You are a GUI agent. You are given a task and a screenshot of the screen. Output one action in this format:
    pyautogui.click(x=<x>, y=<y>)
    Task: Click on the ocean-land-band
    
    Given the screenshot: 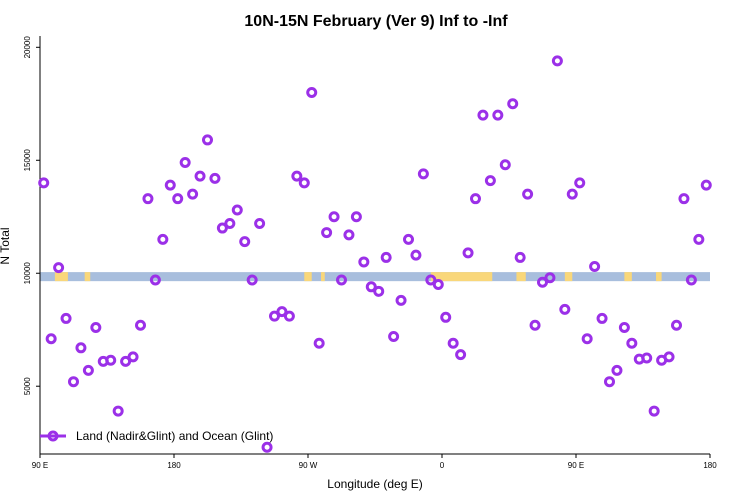 What is the action you would take?
    pyautogui.click(x=375, y=277)
    